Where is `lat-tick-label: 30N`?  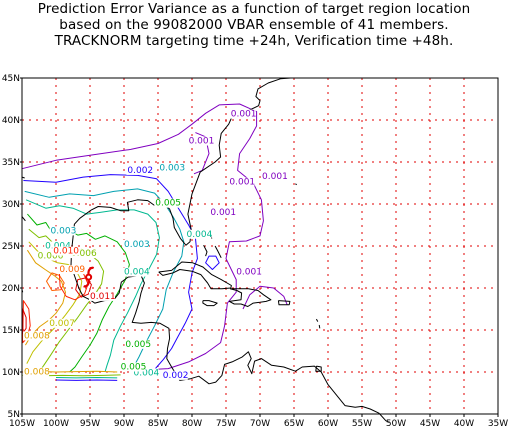 lat-tick-label: 30N is located at coordinates (11, 205).